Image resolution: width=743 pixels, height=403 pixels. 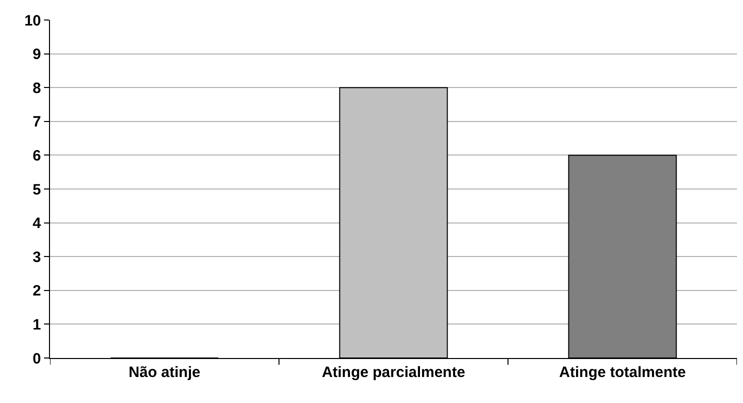 What do you see at coordinates (36, 189) in the screenshot?
I see `y-tick-label: 5` at bounding box center [36, 189].